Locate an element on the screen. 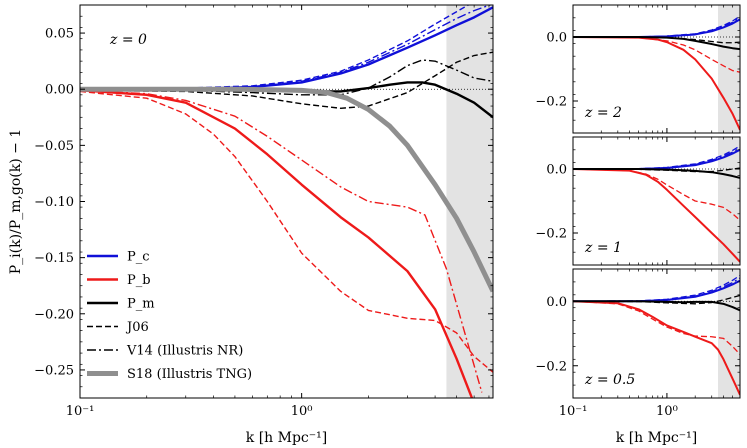  legend-label-5: S18 (Illustris TNG) is located at coordinates (189, 374).